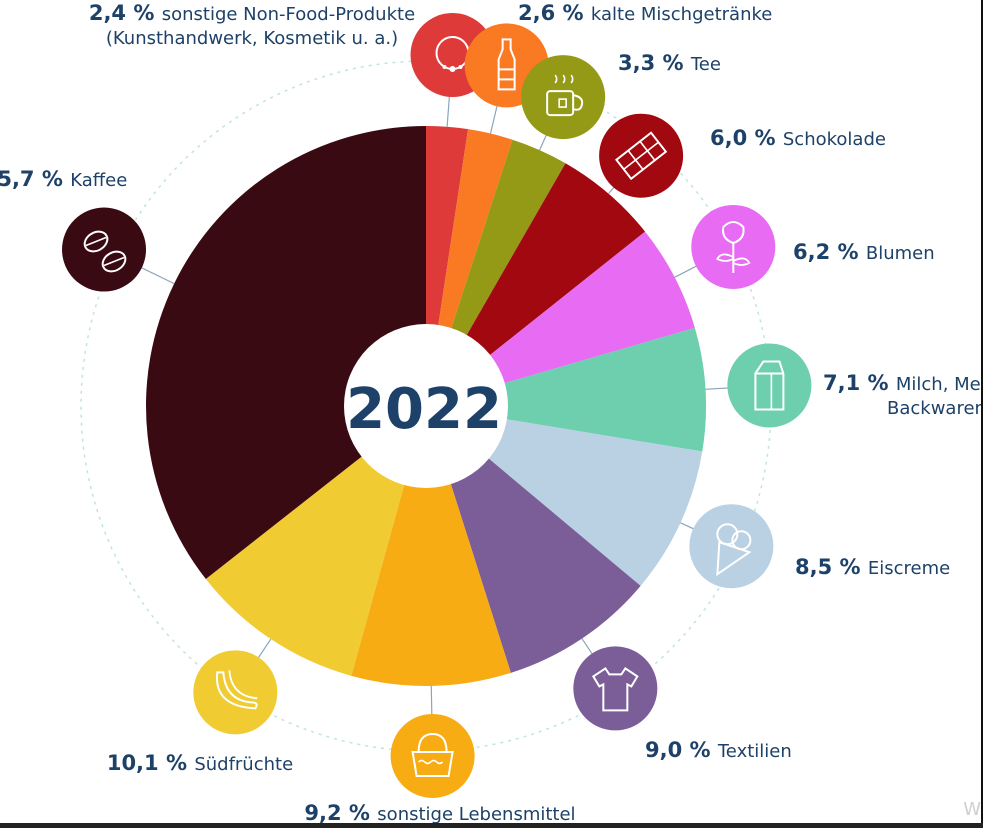  I want to click on window-edge, so click(982, 412).